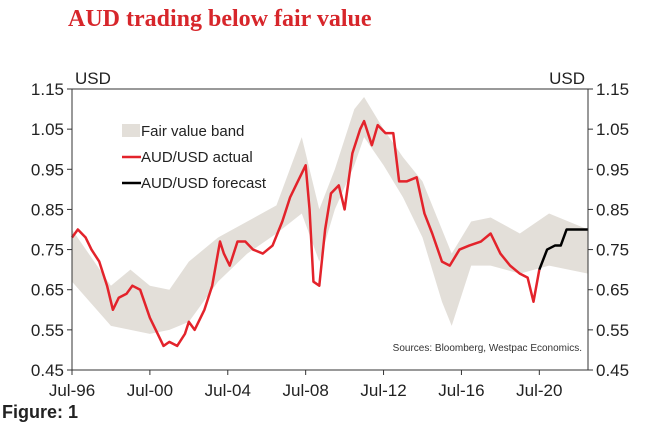  I want to click on y-tick-label-left: 0.85, so click(47, 209).